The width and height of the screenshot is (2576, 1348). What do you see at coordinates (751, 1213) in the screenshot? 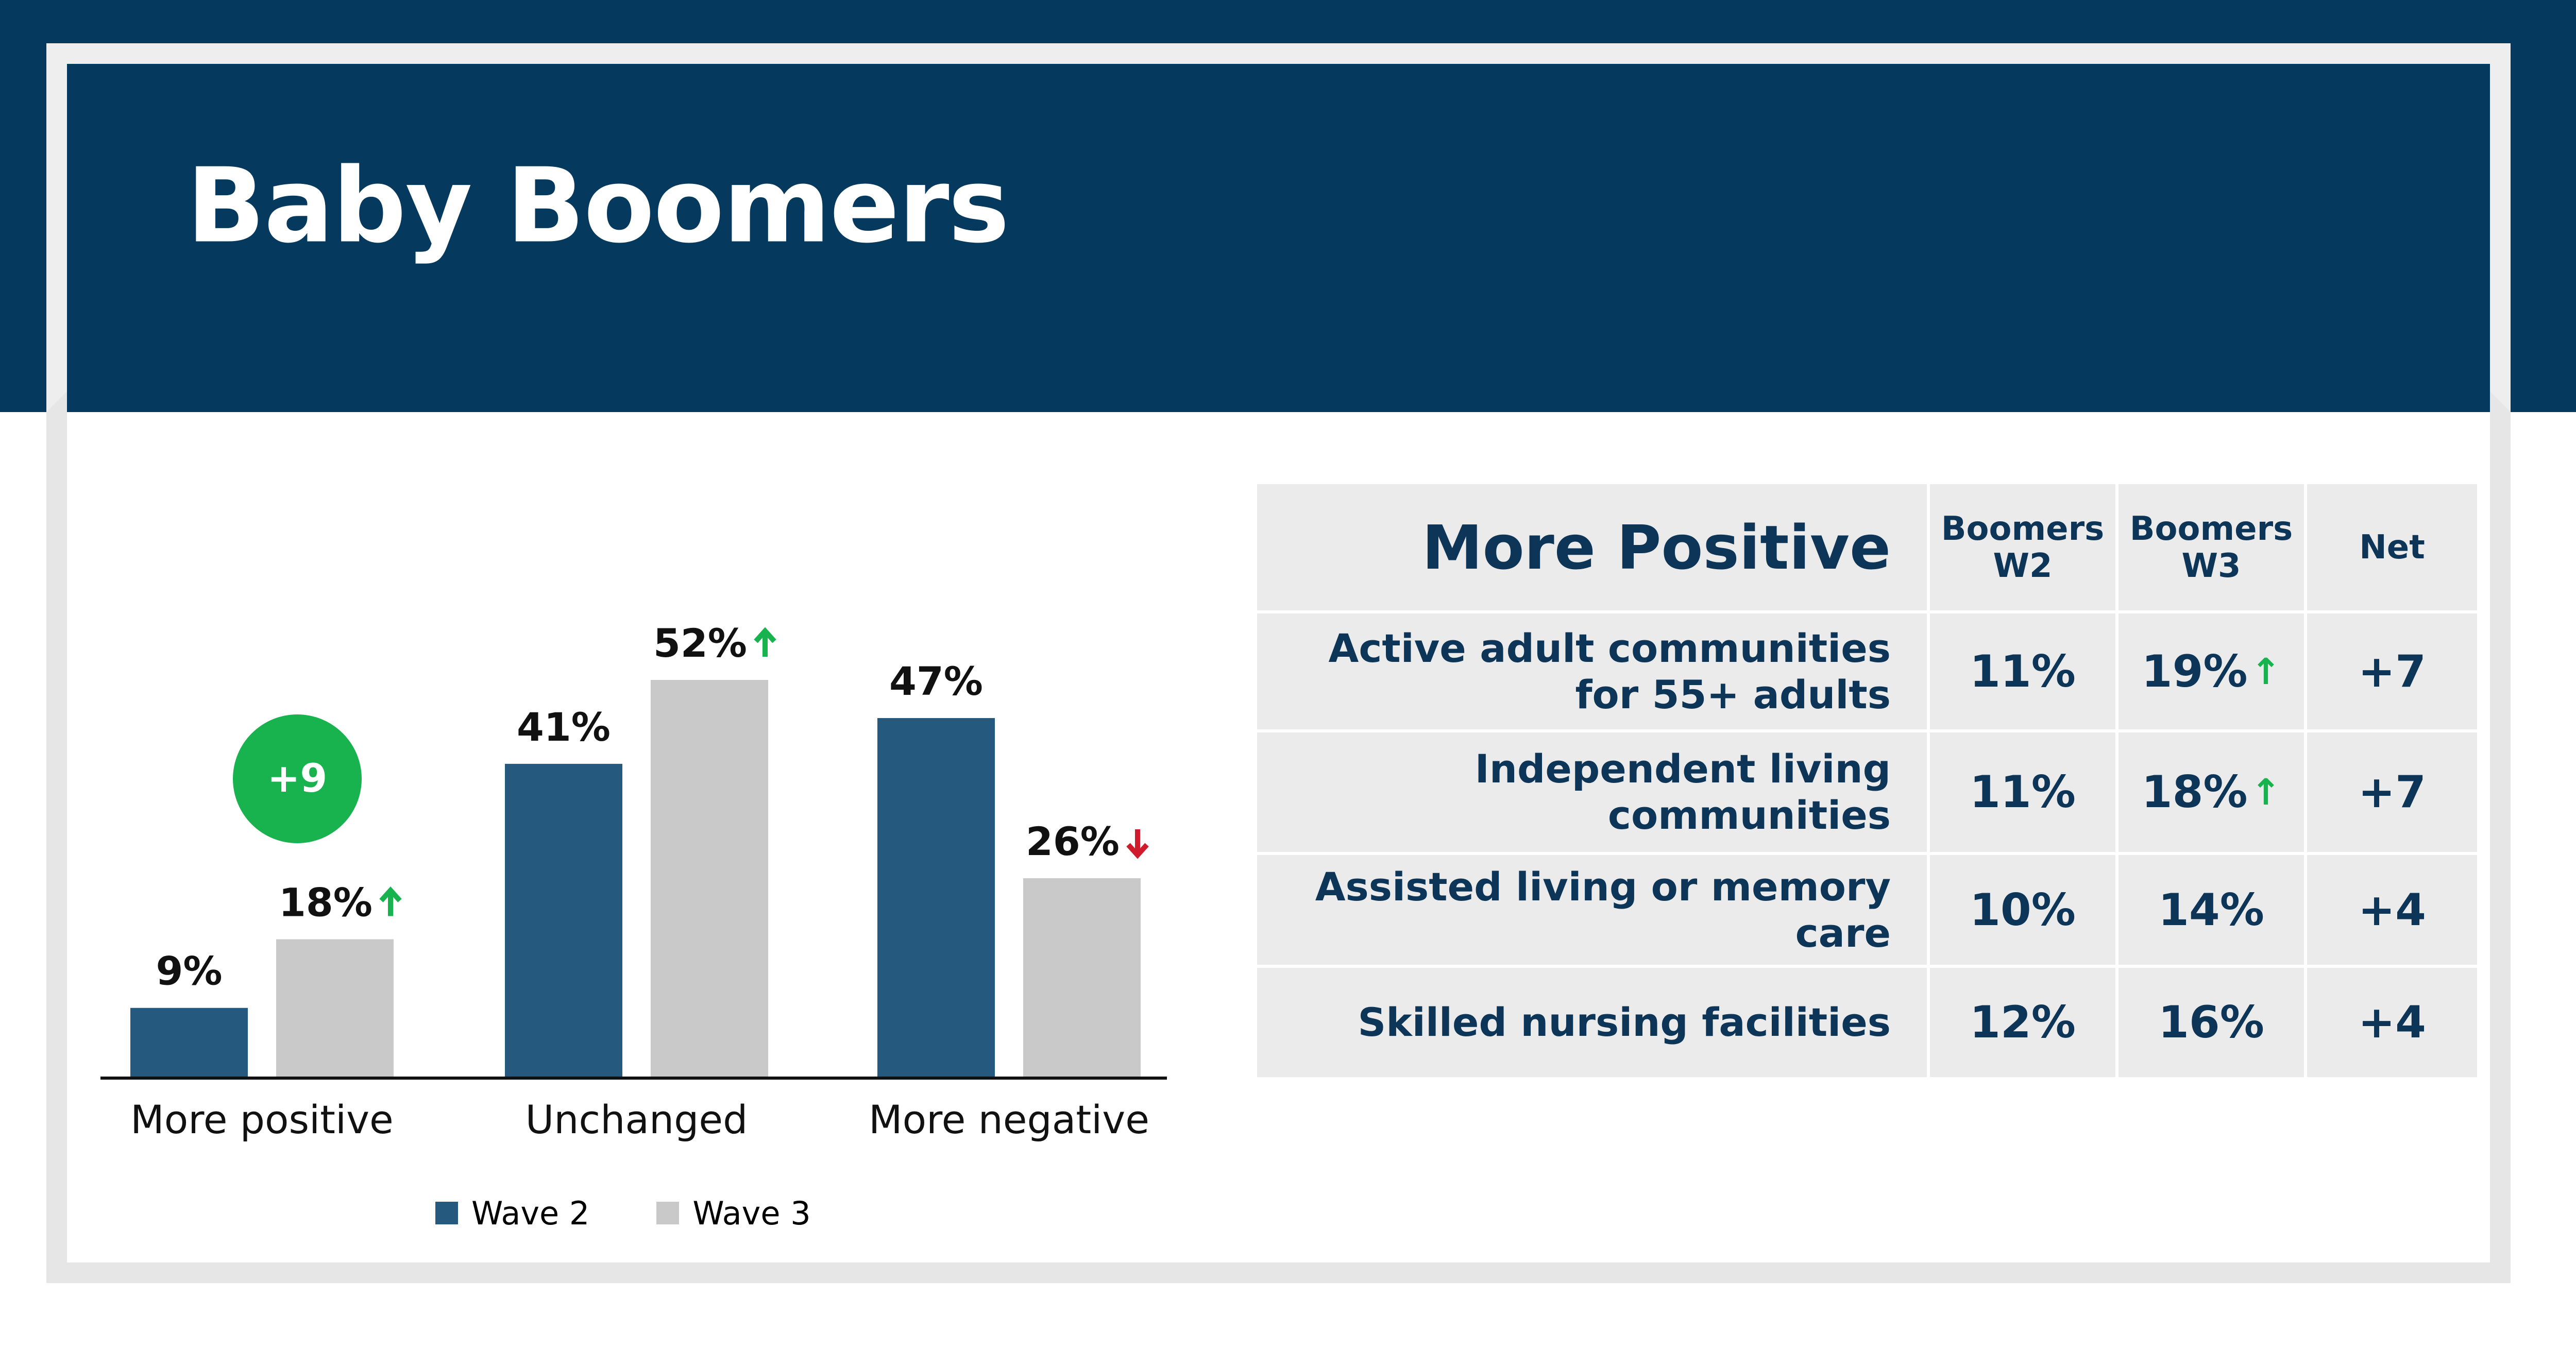
I see `legend-label-wave3: Wave 3` at bounding box center [751, 1213].